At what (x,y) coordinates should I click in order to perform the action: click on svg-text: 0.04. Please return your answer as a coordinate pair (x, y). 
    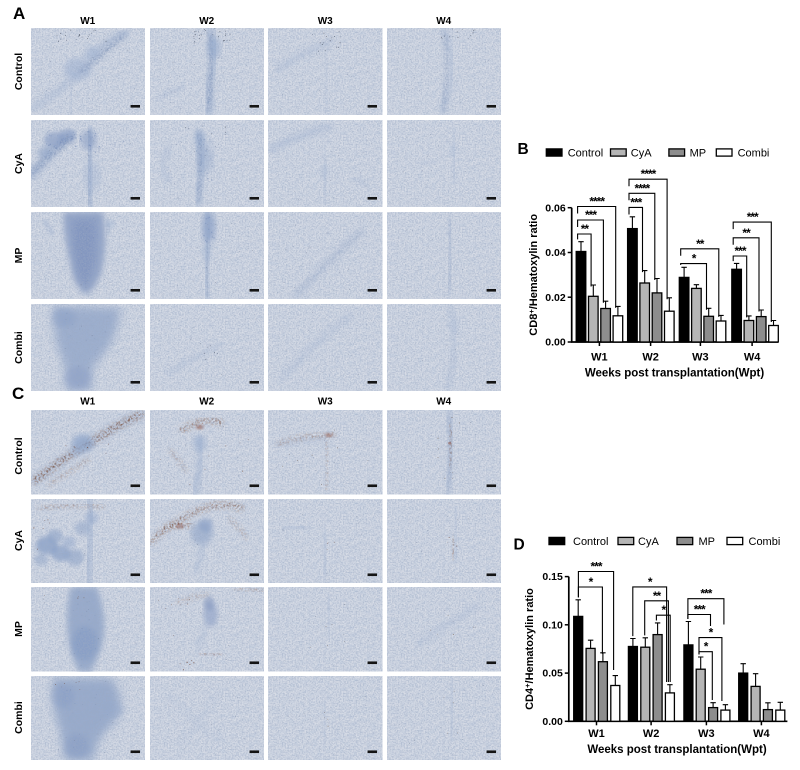
    Looking at the image, I should click on (555, 253).